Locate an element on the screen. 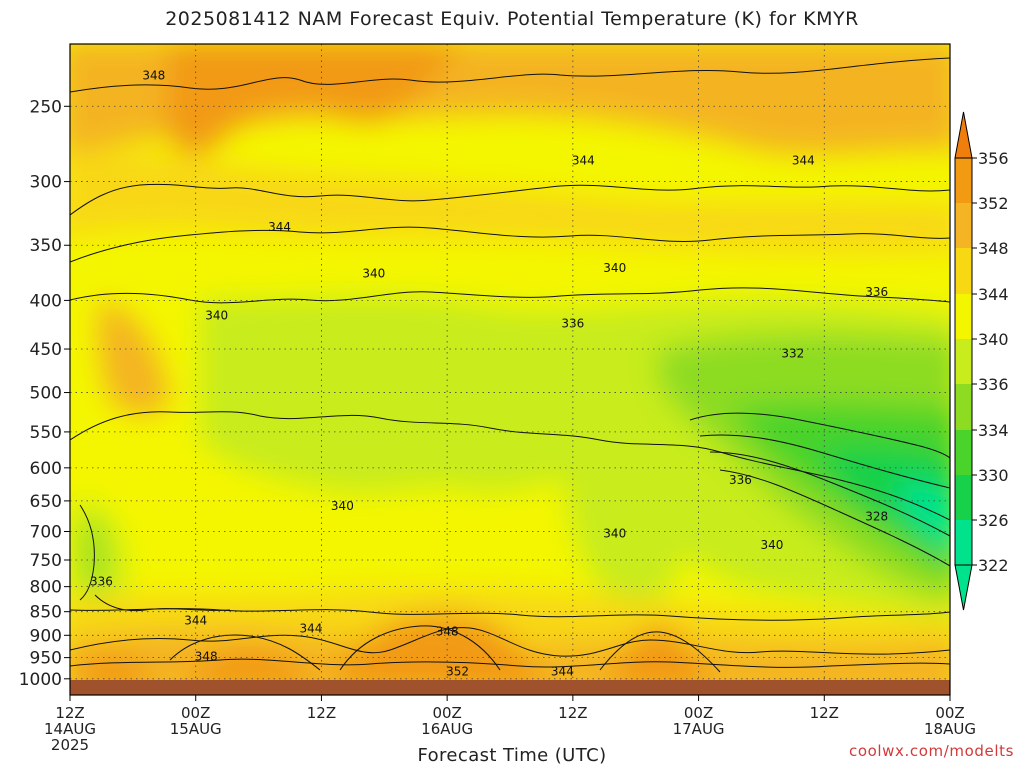 The image size is (1024, 768). x-axis-title: Forecast Time (UTC) is located at coordinates (512, 755).